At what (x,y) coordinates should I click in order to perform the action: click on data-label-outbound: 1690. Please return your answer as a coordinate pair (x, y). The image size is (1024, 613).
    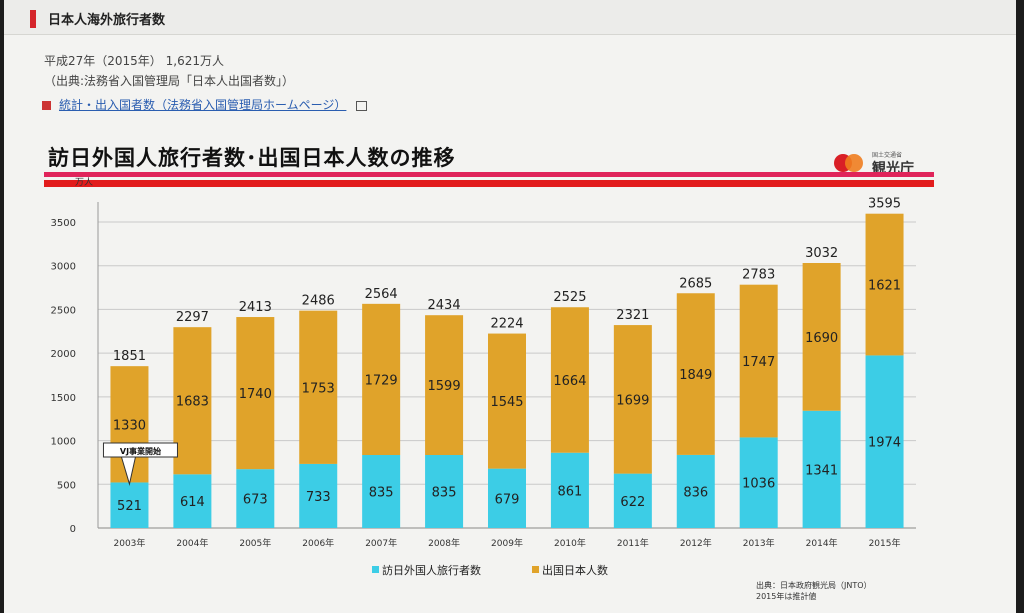
    Looking at the image, I should click on (821, 338).